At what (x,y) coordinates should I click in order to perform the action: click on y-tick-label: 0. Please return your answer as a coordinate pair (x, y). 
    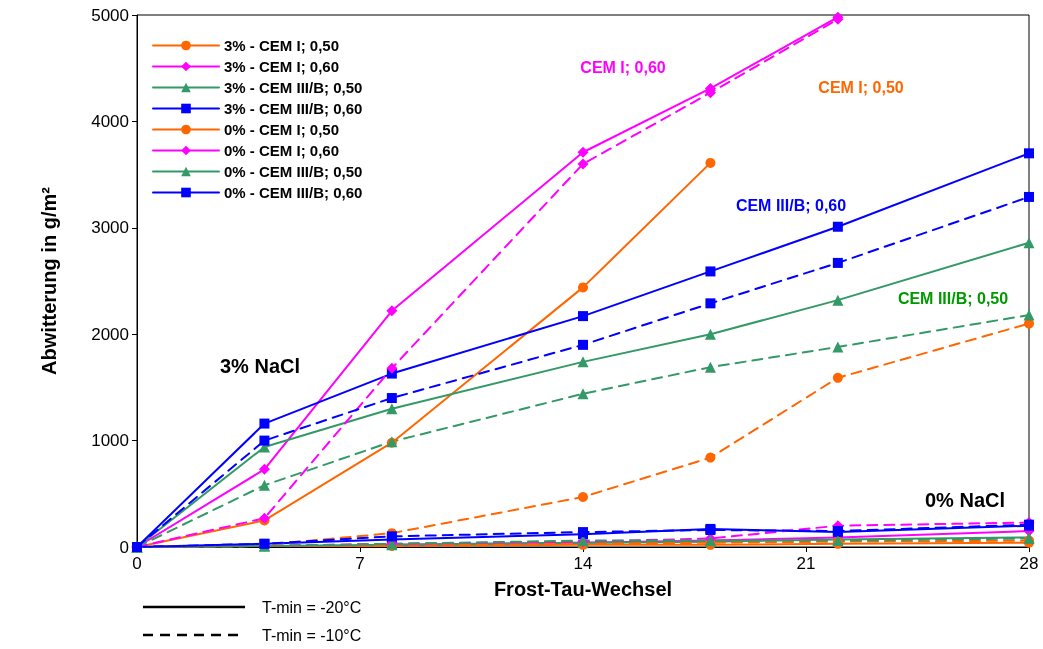
    Looking at the image, I should click on (124, 547).